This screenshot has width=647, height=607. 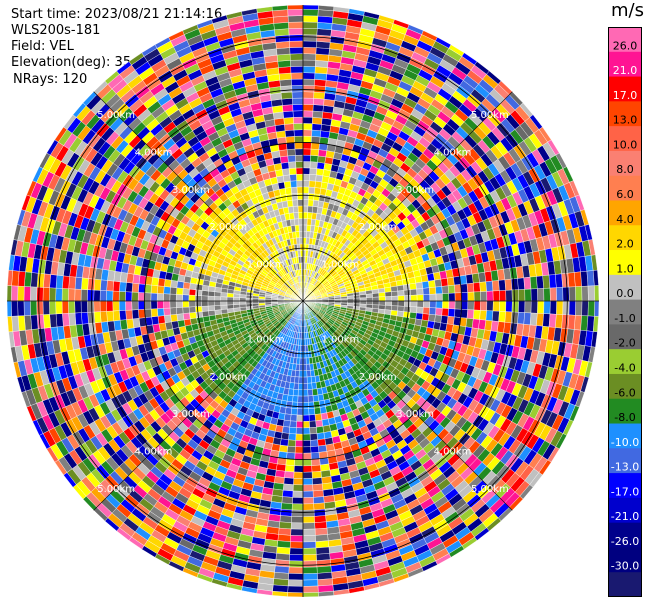 I want to click on start-time-label: Start time: 2023/08/21 21:14:16, so click(x=117, y=14).